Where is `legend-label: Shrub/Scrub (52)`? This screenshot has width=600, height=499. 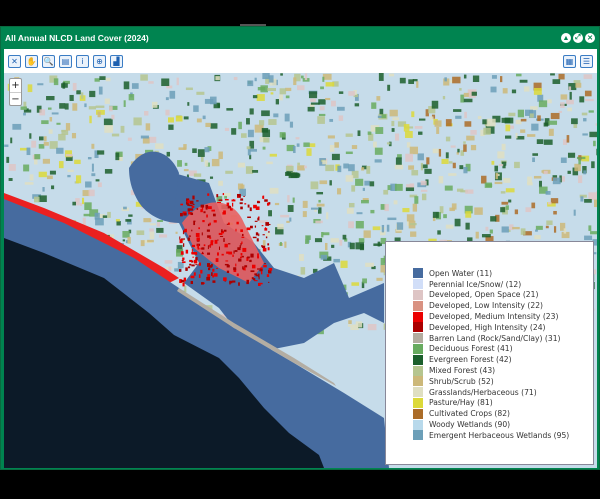 legend-label: Shrub/Scrub (52) is located at coordinates (461, 381).